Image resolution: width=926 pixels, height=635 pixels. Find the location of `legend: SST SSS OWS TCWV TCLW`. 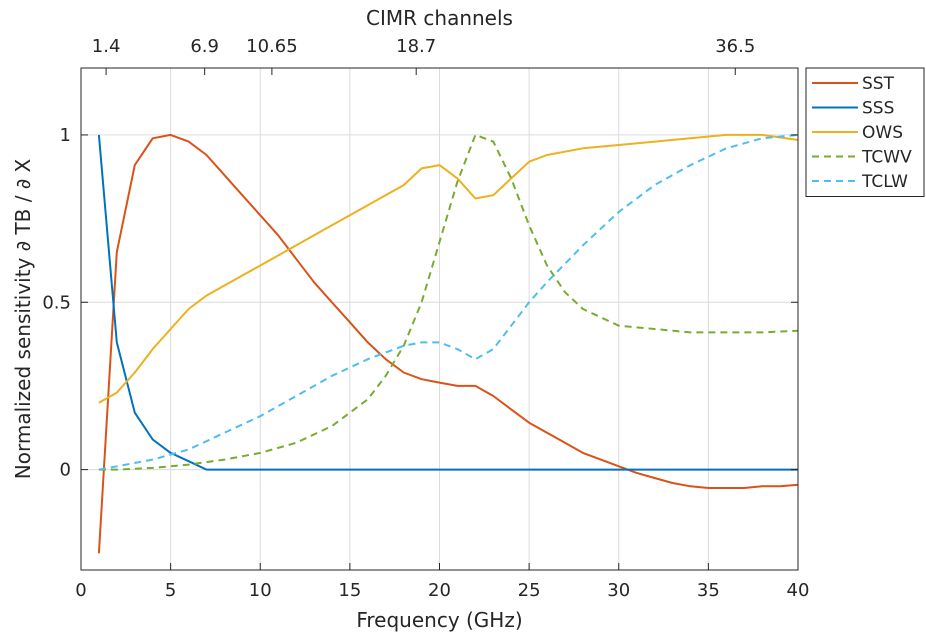

legend: SST SSS OWS TCWV TCLW is located at coordinates (865, 132).